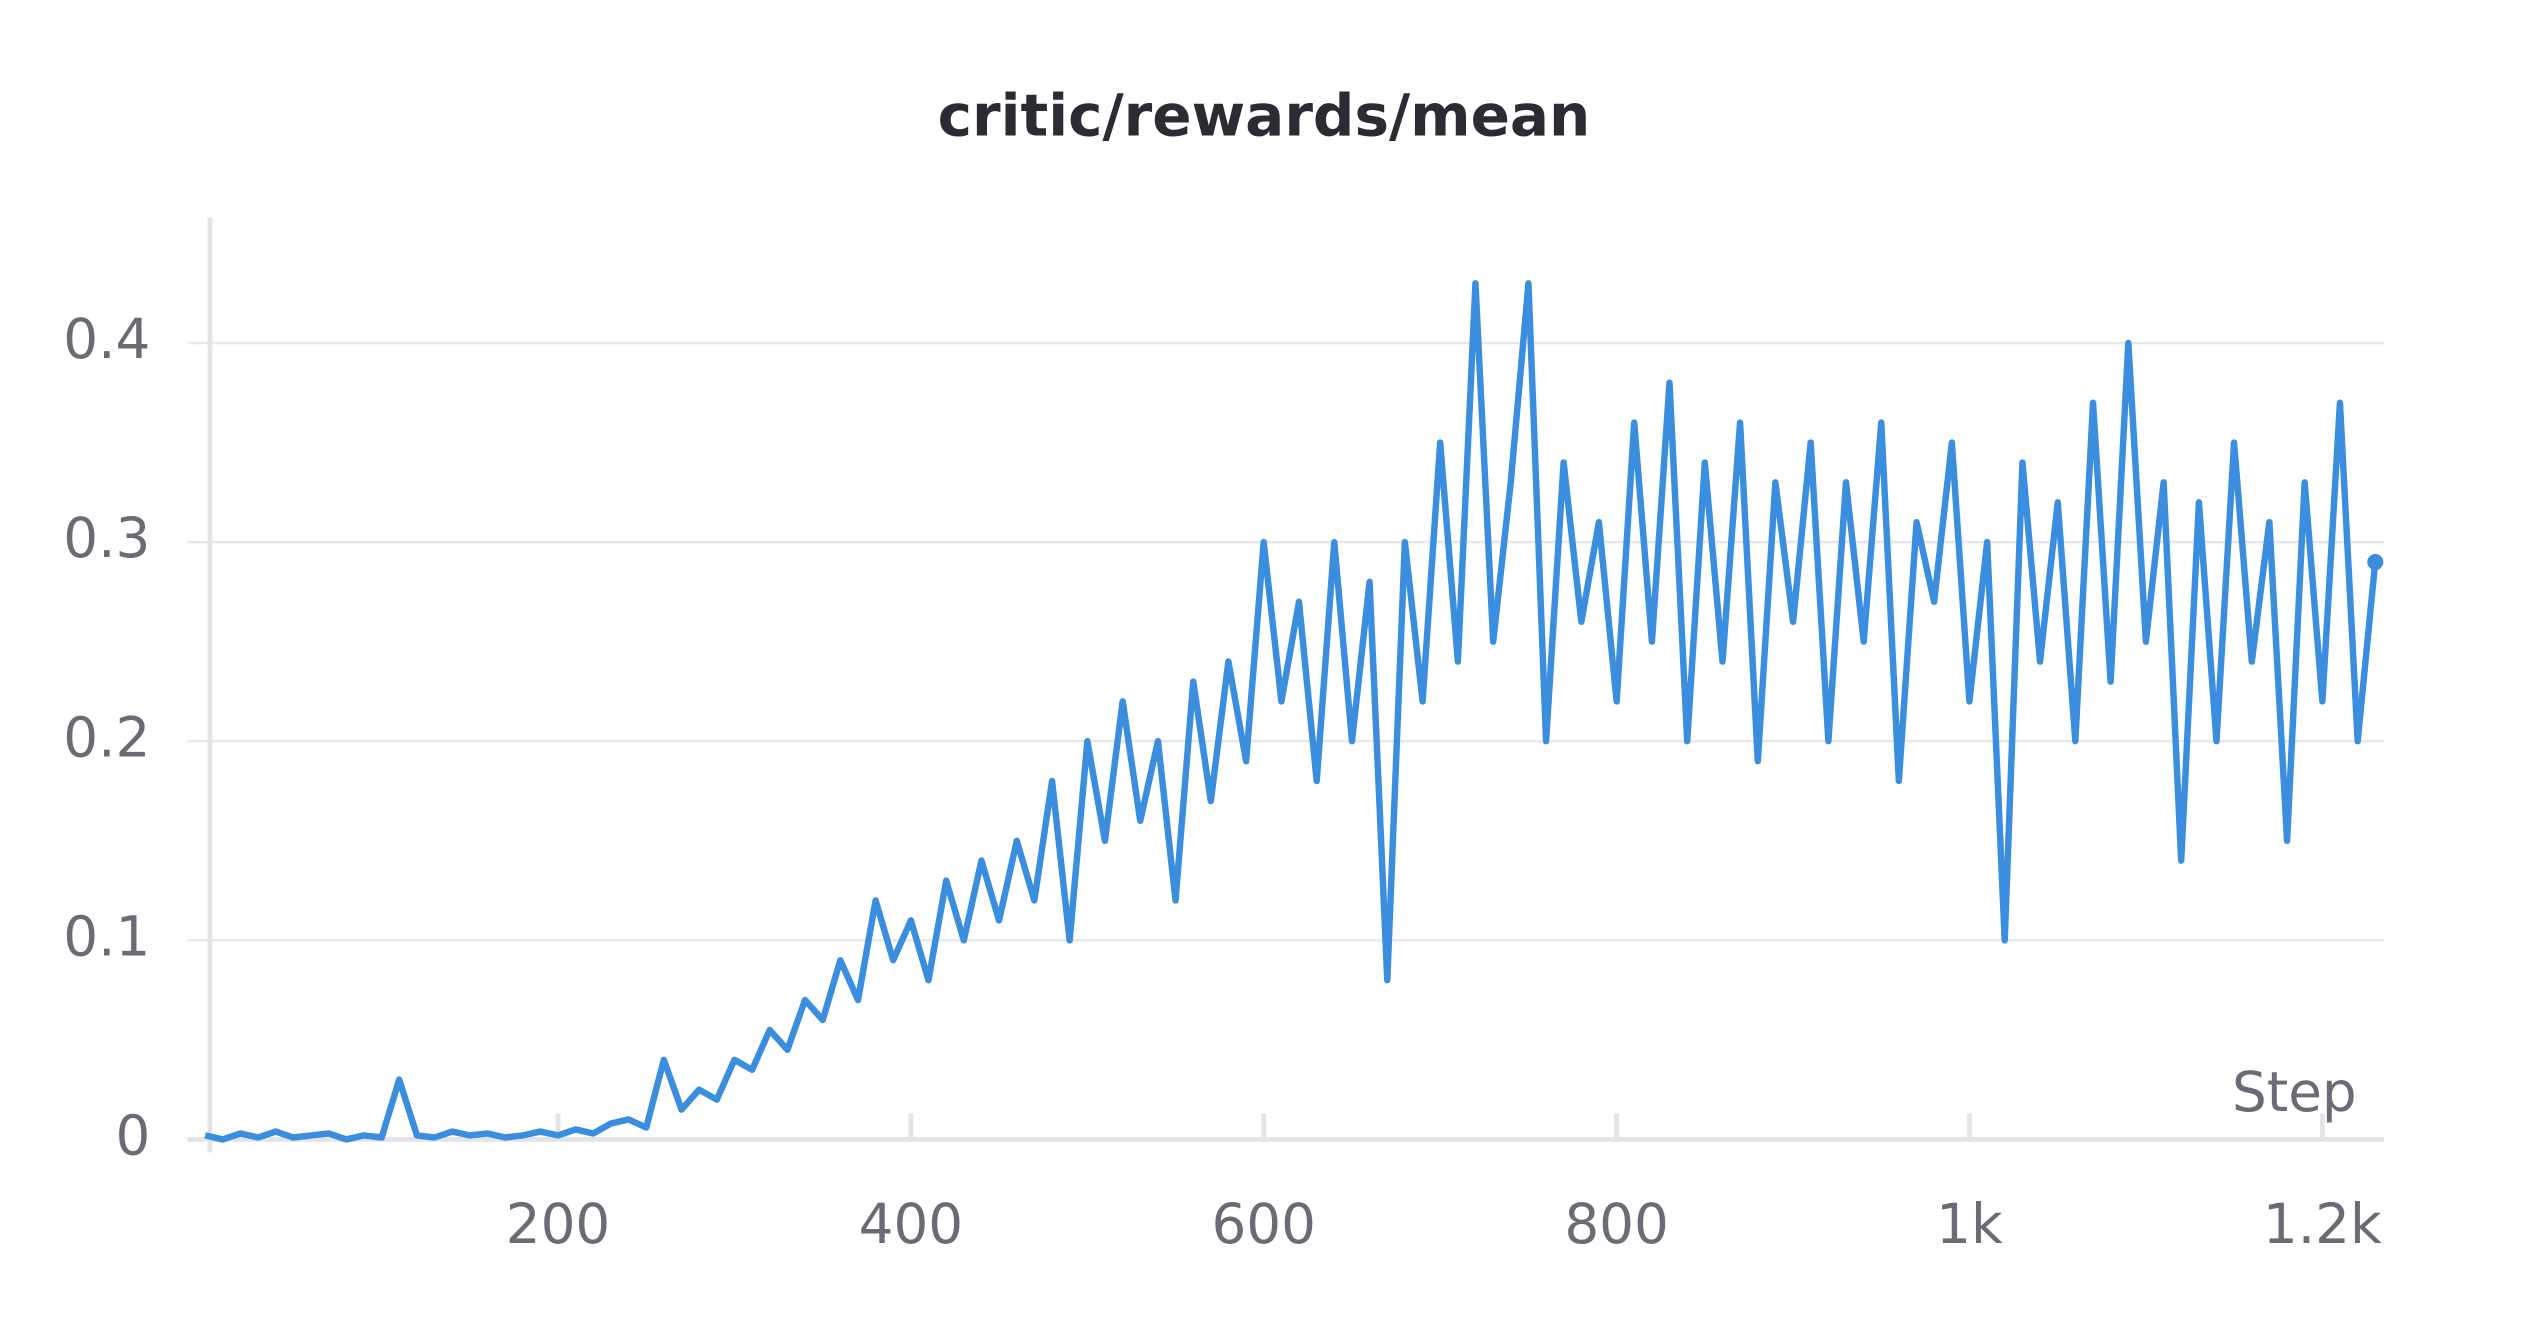  What do you see at coordinates (558, 1224) in the screenshot?
I see `x-tick-label: 200` at bounding box center [558, 1224].